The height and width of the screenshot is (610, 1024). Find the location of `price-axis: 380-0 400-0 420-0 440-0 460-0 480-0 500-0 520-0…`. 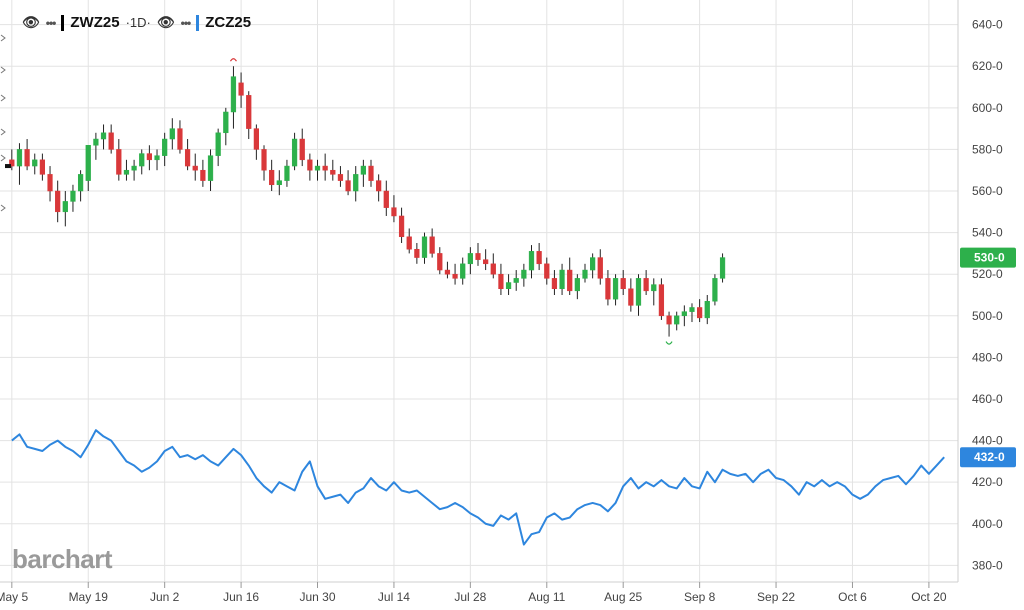

price-axis: 380-0 400-0 420-0 440-0 460-0 480-0 500-0 520-0… is located at coordinates (987, 295).